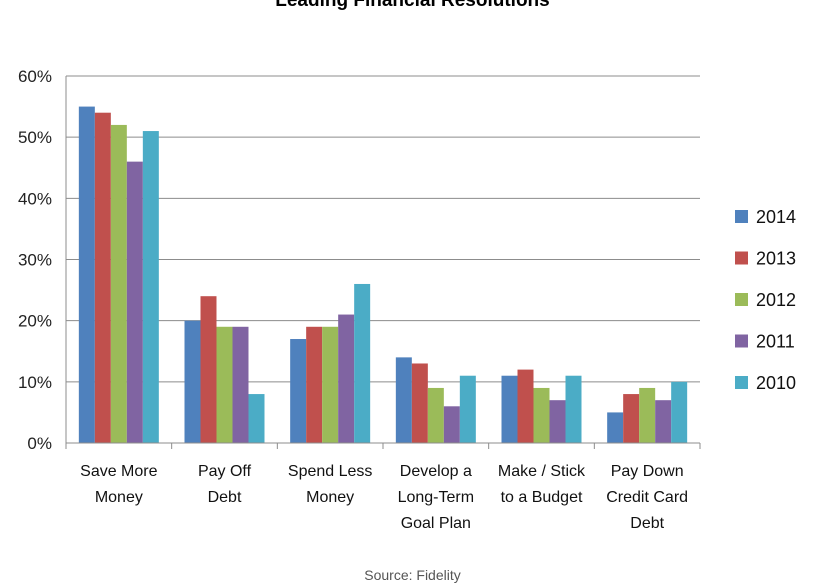  What do you see at coordinates (775, 342) in the screenshot?
I see `legend-label: 2011` at bounding box center [775, 342].